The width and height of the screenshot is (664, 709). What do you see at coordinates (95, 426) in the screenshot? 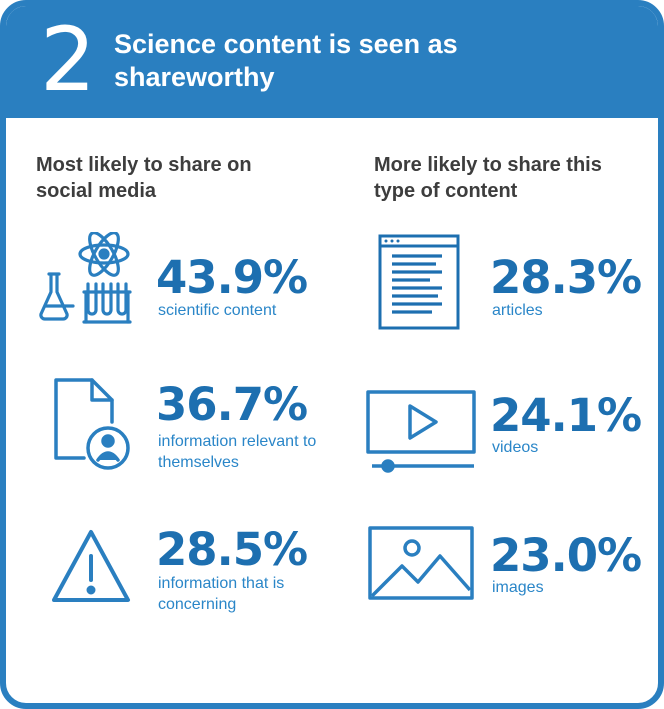
I see `personal-document-icon` at bounding box center [95, 426].